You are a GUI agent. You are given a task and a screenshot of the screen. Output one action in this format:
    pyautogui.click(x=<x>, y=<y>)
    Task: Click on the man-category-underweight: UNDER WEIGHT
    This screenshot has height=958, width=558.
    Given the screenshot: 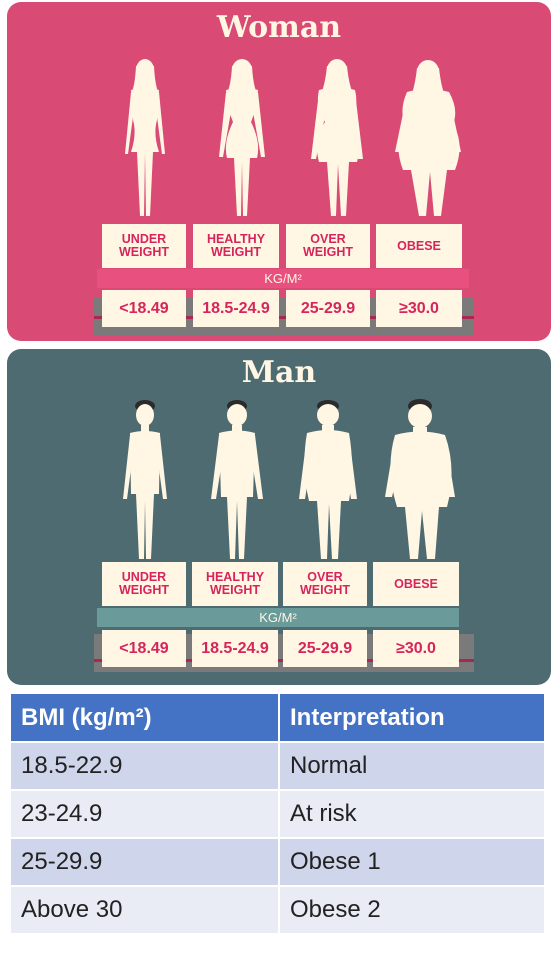 What is the action you would take?
    pyautogui.click(x=144, y=584)
    